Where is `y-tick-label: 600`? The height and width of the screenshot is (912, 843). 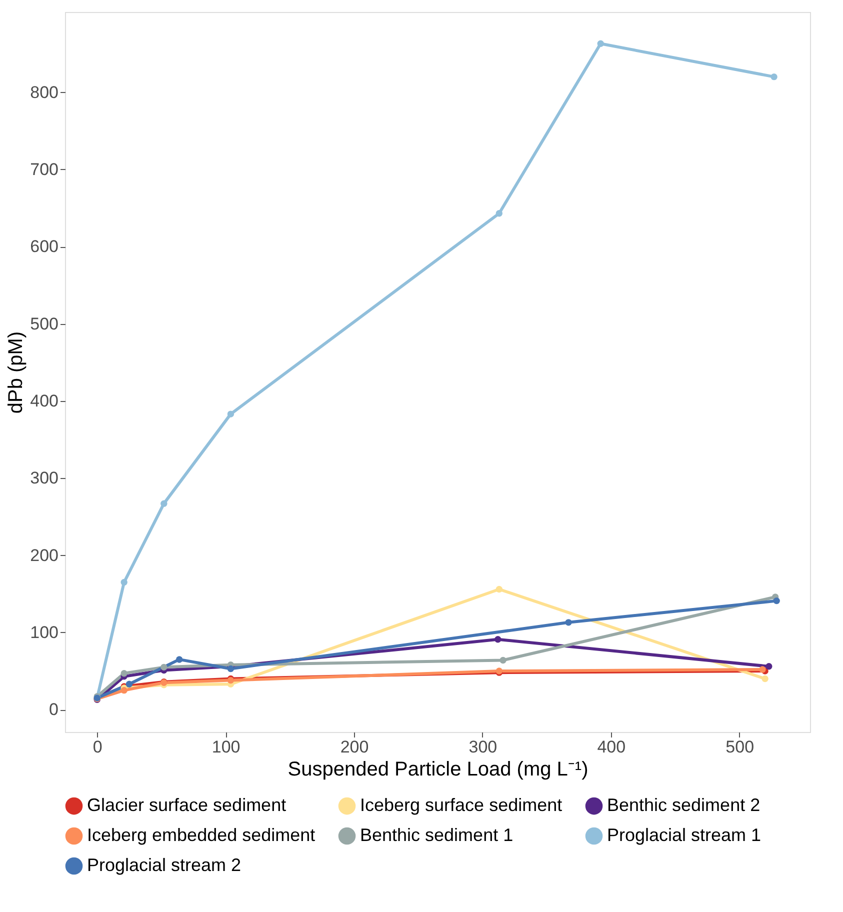 y-tick-label: 600 is located at coordinates (44, 246).